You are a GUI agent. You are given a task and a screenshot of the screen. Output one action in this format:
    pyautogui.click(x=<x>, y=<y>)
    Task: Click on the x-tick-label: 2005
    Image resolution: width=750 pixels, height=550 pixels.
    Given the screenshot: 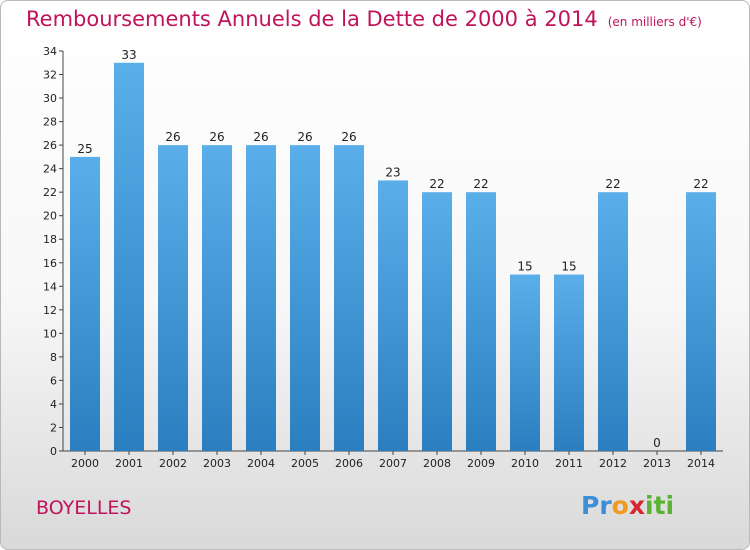 What is the action you would take?
    pyautogui.click(x=305, y=463)
    